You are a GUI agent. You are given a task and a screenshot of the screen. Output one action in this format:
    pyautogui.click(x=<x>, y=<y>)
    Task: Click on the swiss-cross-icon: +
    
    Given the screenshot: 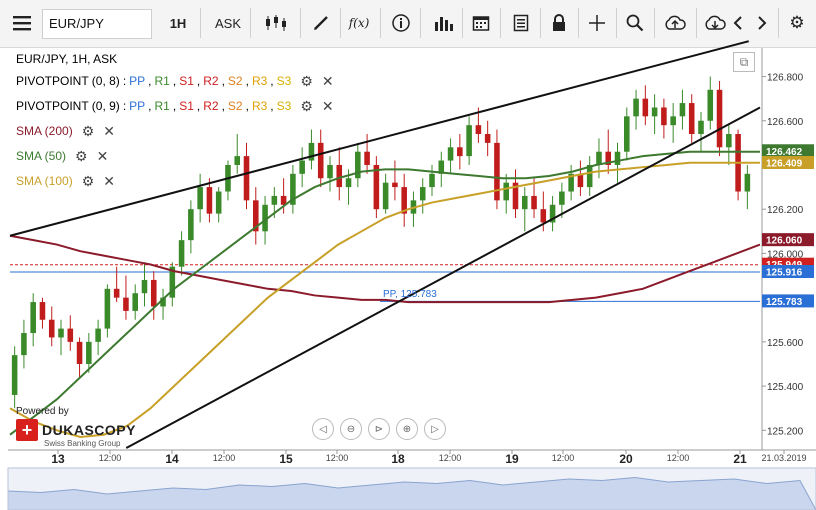 What is the action you would take?
    pyautogui.click(x=27, y=430)
    